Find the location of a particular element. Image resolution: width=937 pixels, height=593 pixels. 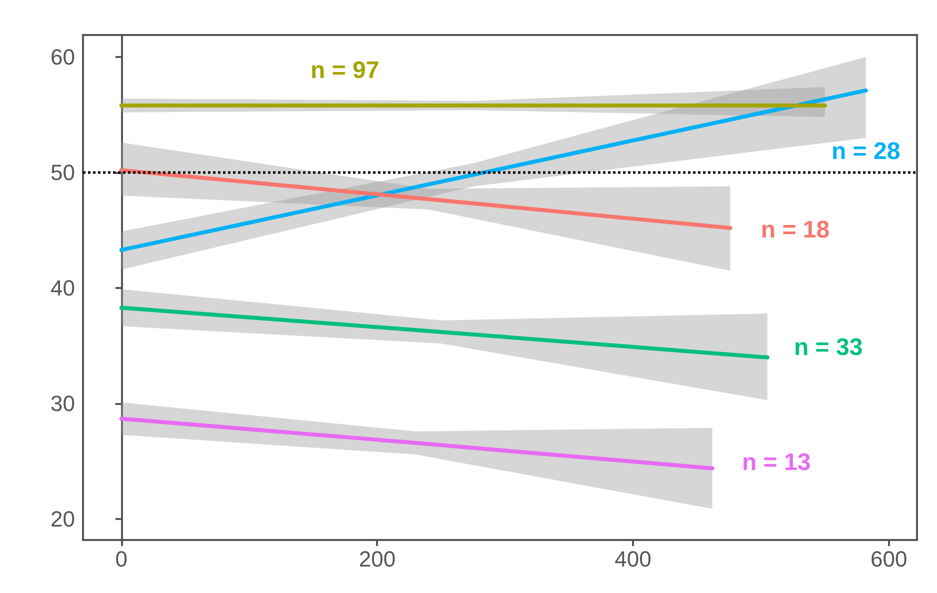

series-label: n = 13 is located at coordinates (776, 462).